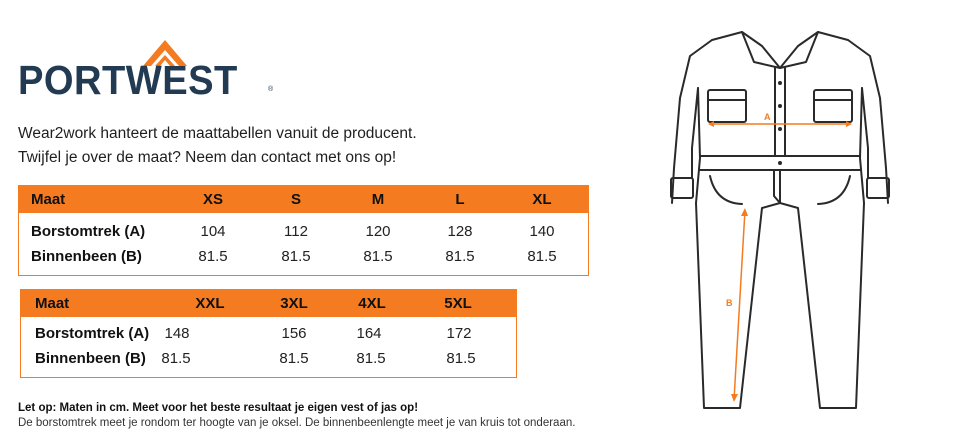 This screenshot has width=955, height=445. What do you see at coordinates (459, 333) in the screenshot?
I see `table-cell: 172` at bounding box center [459, 333].